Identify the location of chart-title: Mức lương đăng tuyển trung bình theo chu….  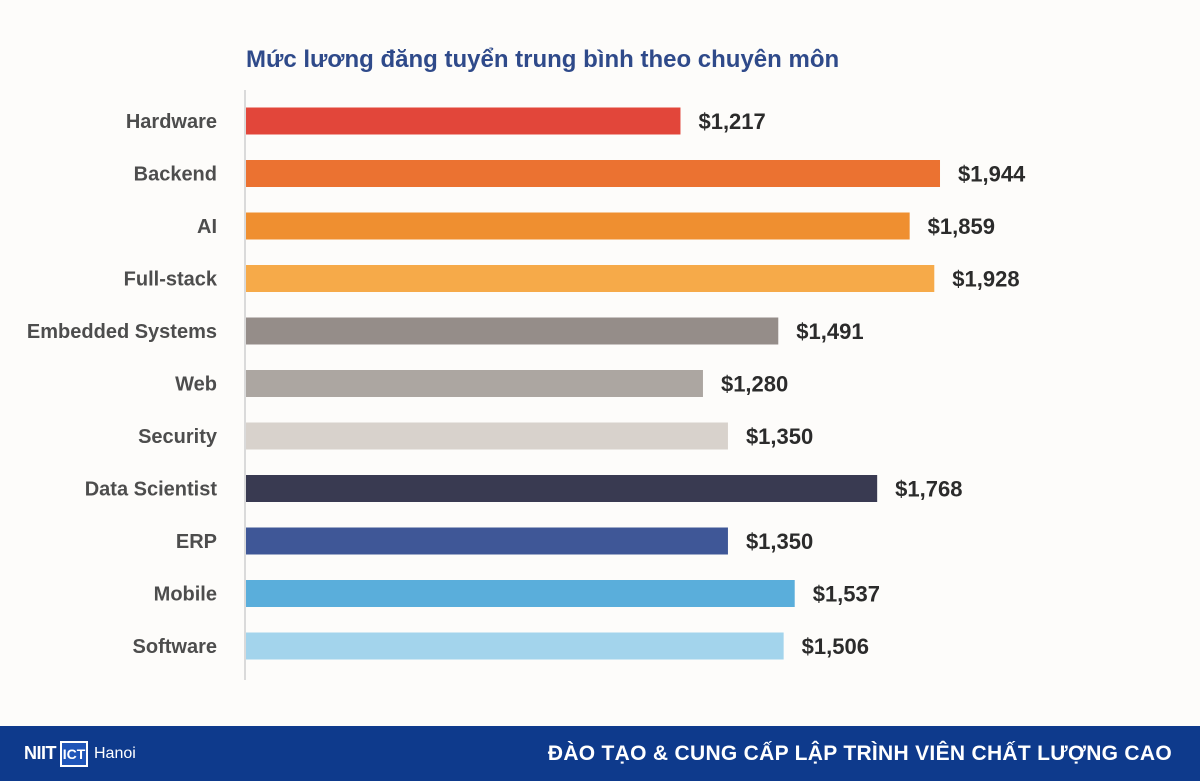
(542, 59).